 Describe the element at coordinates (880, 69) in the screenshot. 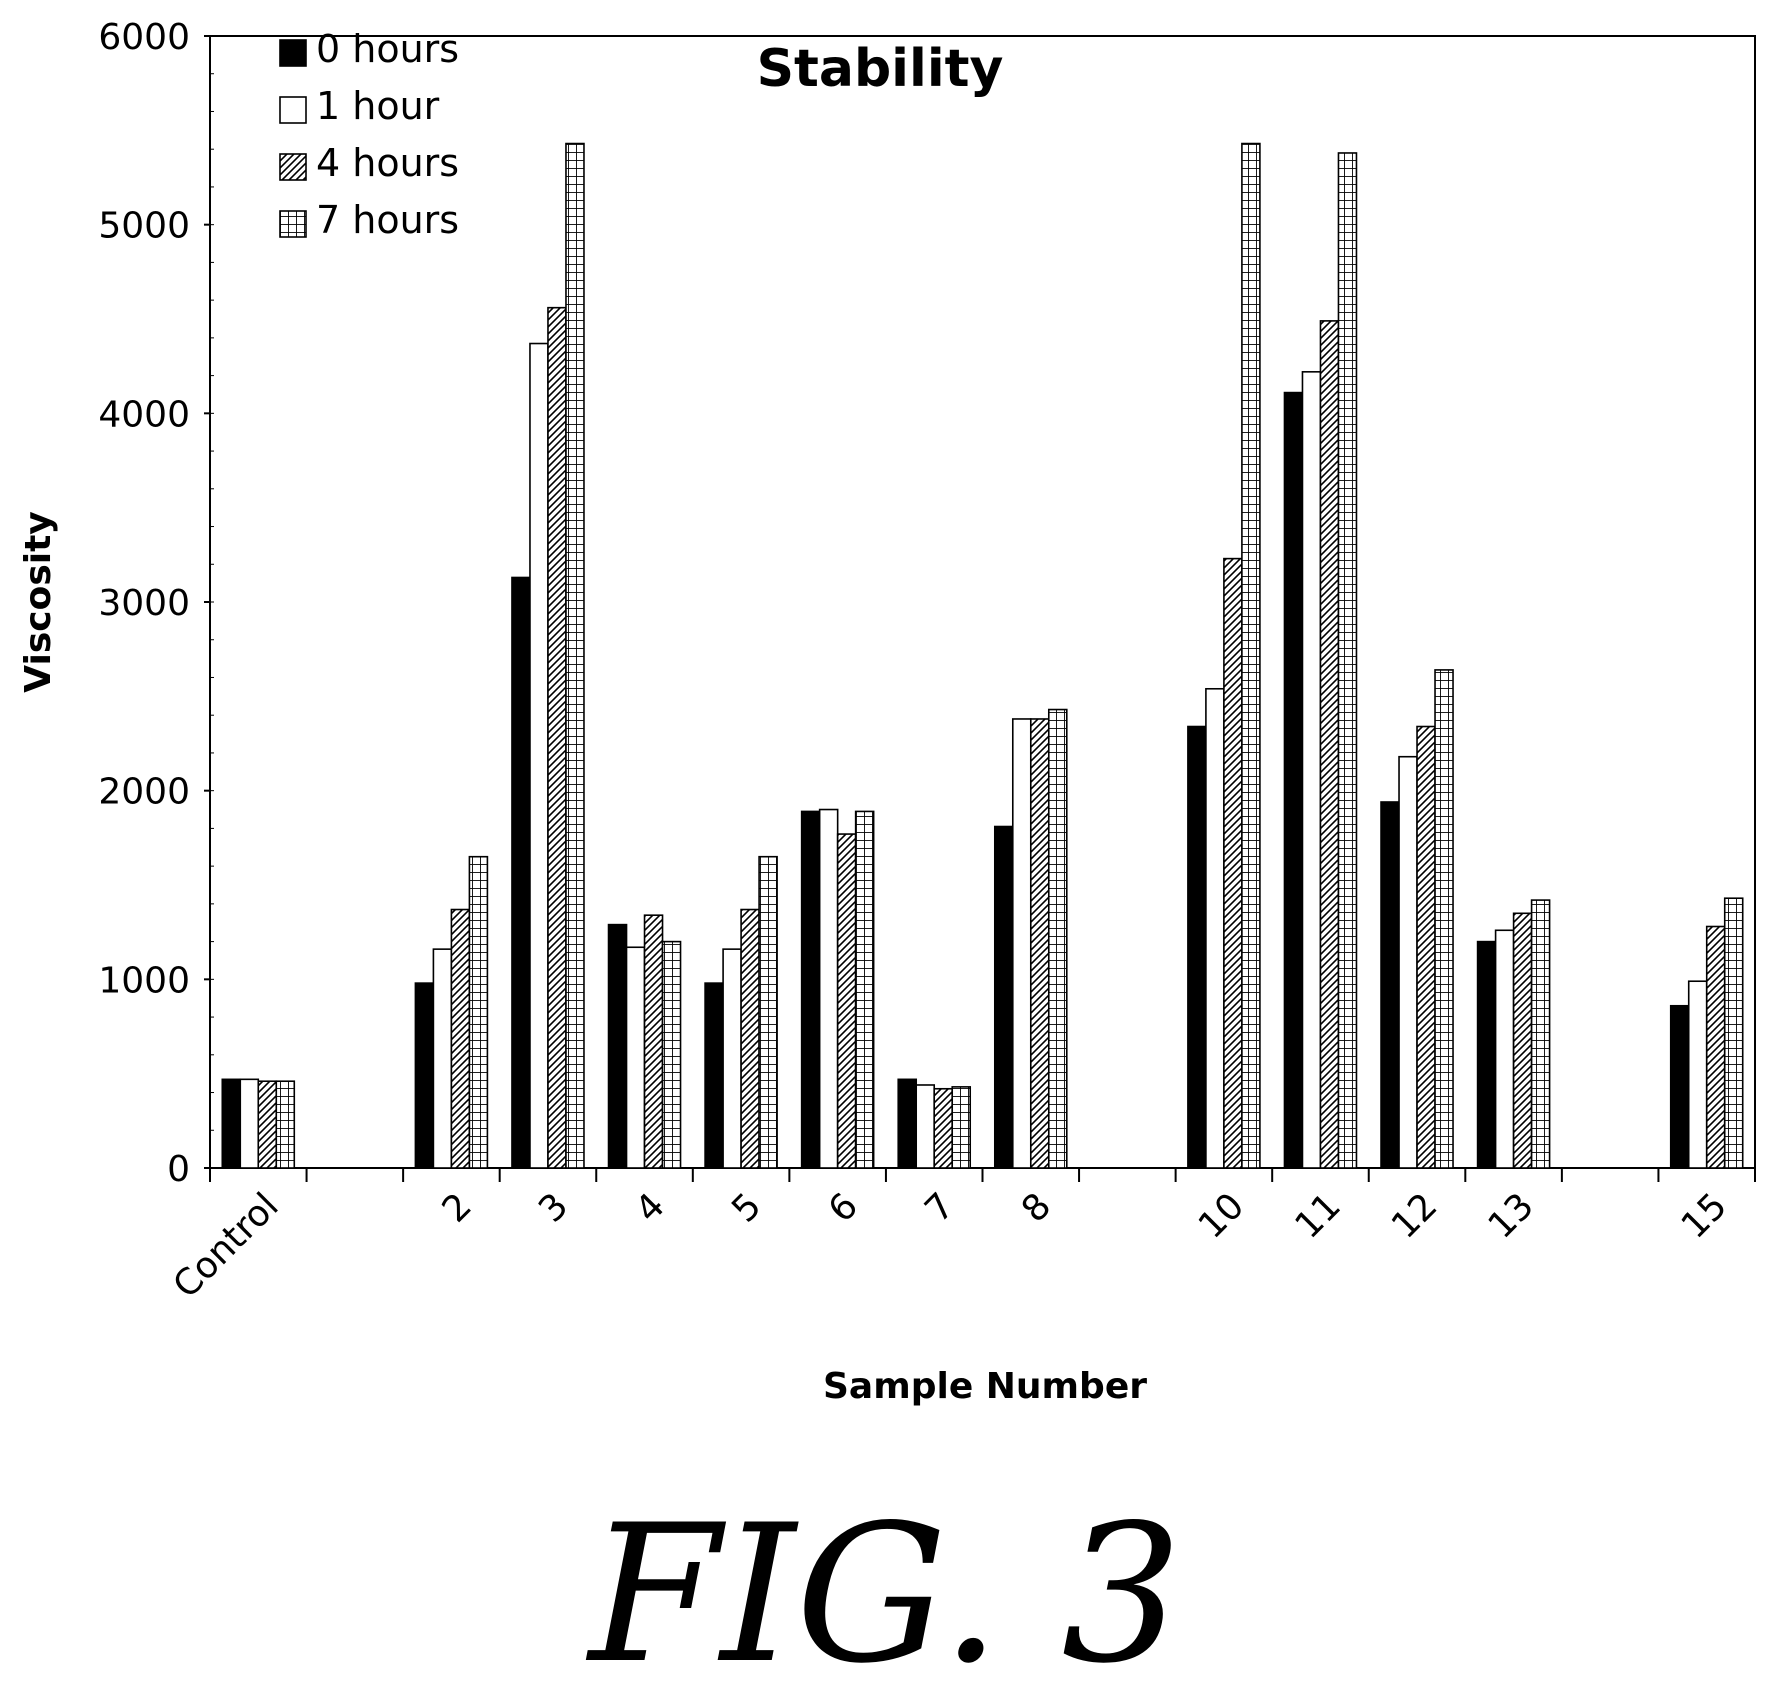

I see `chart-title: Stability` at that location.